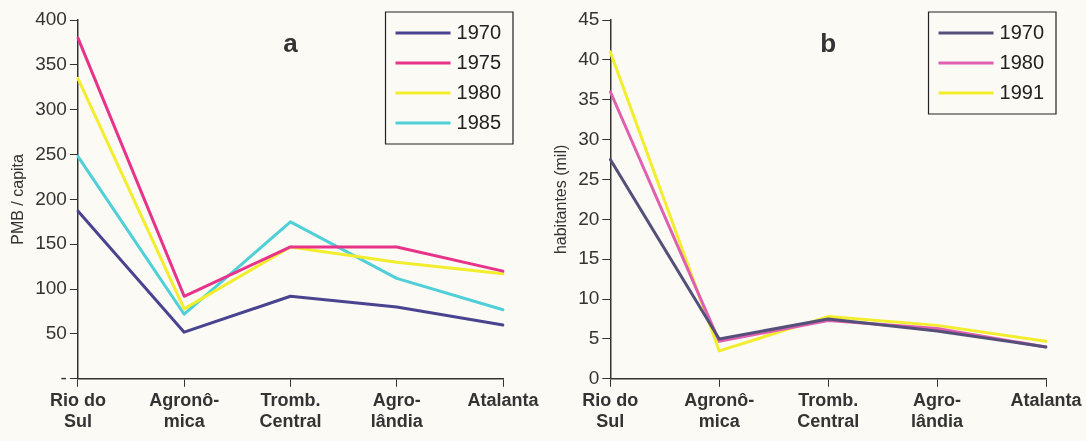 This screenshot has width=1086, height=441. Describe the element at coordinates (561, 199) in the screenshot. I see `y-axis-title: habitantes (mil)` at that location.